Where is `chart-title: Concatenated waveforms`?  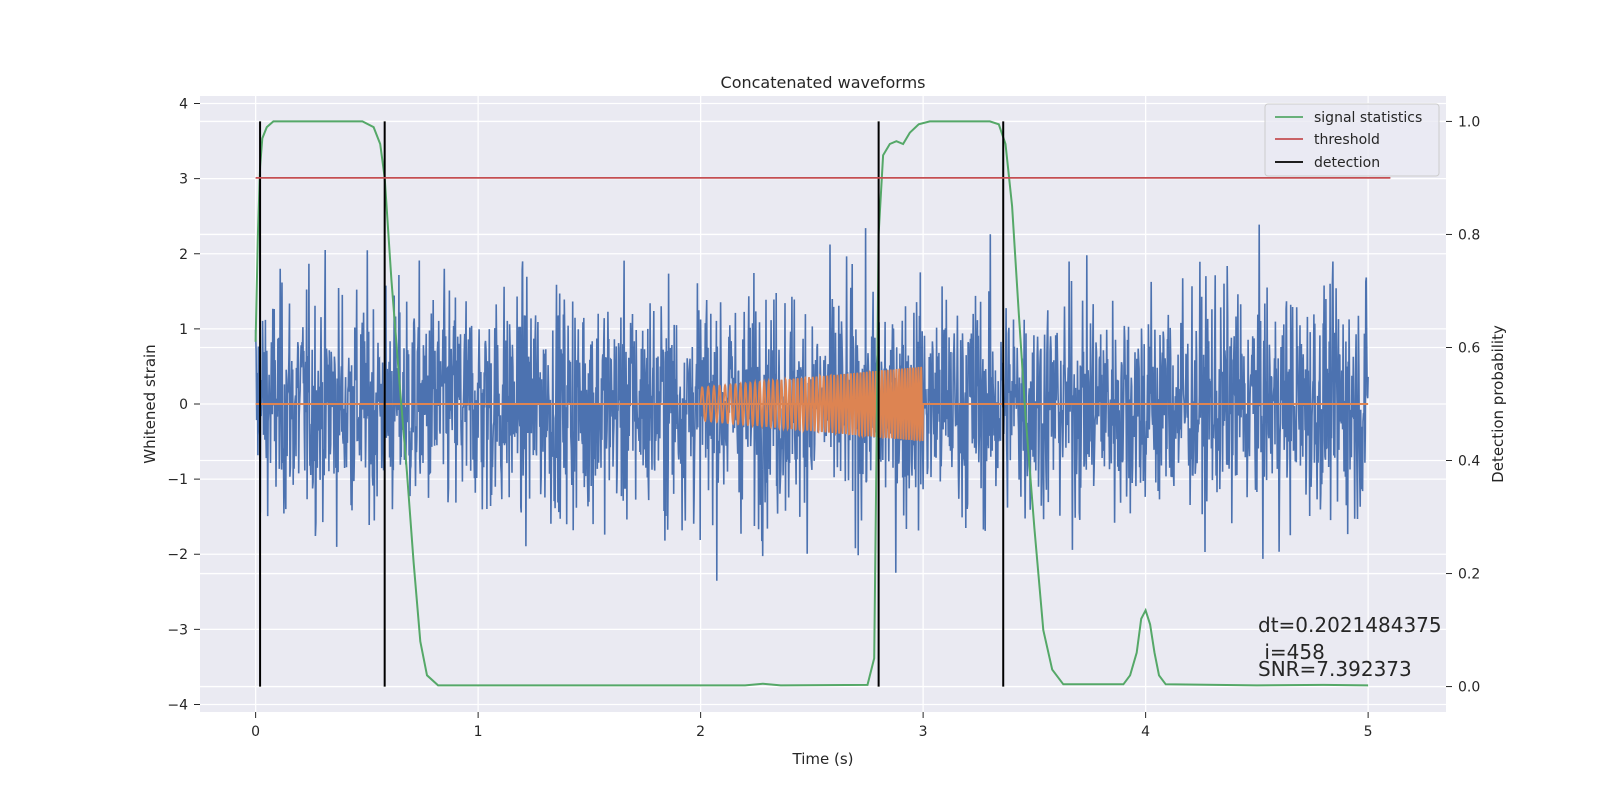
chart-title: Concatenated waveforms is located at coordinates (823, 82).